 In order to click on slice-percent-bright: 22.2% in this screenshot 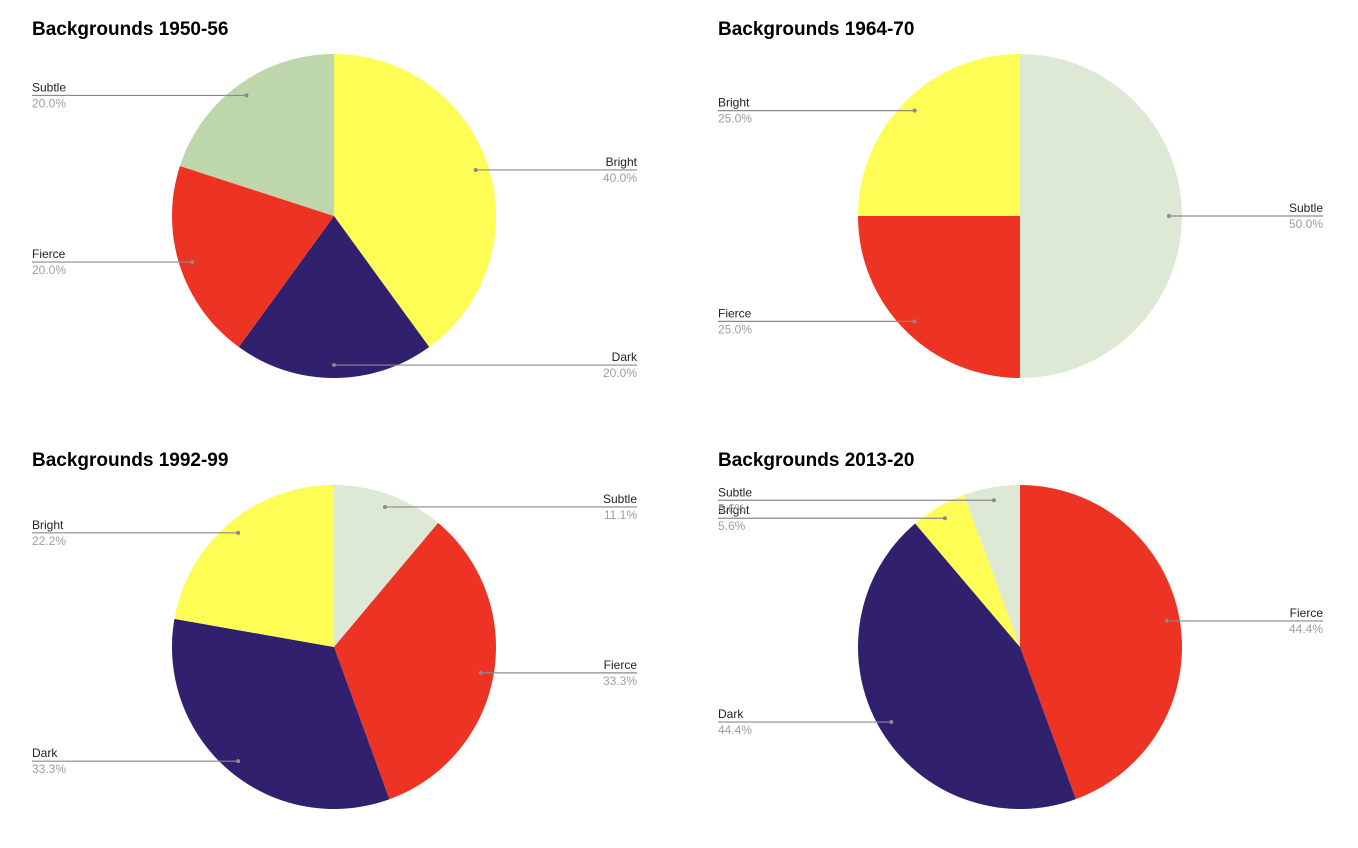, I will do `click(49, 541)`.